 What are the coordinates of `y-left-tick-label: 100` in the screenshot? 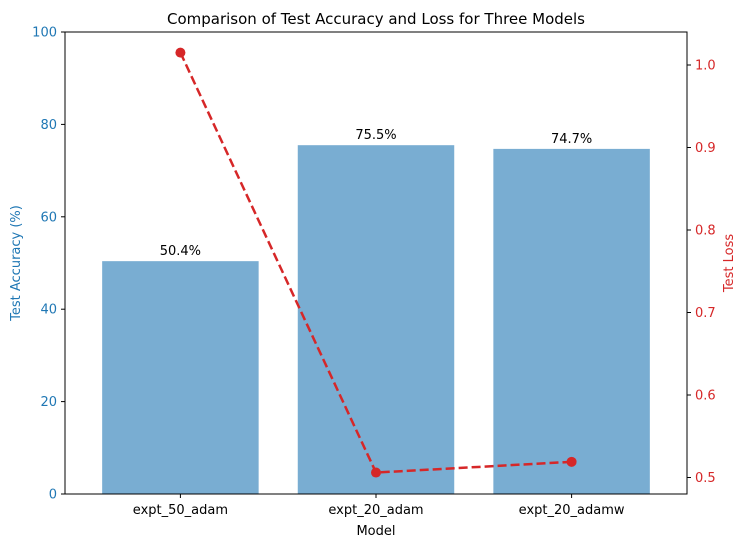 It's located at (44, 33).